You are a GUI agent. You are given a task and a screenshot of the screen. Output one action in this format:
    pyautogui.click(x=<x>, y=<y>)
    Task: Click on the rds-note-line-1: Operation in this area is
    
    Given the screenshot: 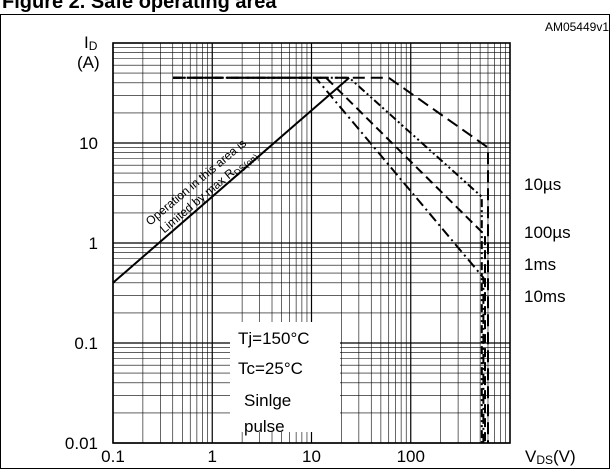 What is the action you would take?
    pyautogui.click(x=196, y=182)
    